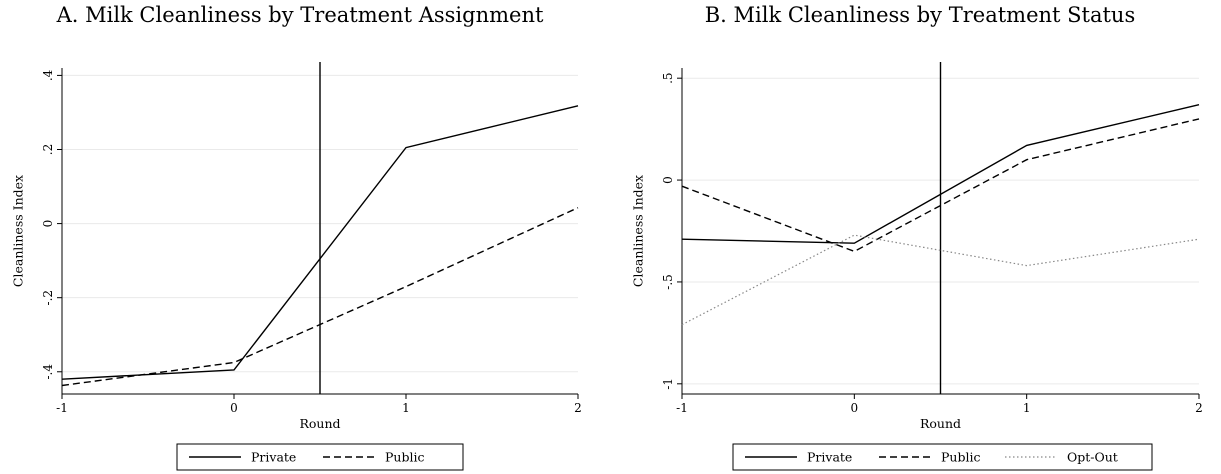 The height and width of the screenshot is (474, 1221). I want to click on y-tick-label: .2, so click(48, 149).